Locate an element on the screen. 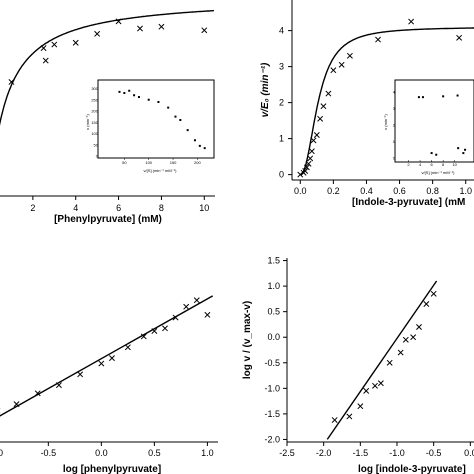 The height and width of the screenshot is (474, 474). tr-inset-x-tick-label: 4 is located at coordinates (420, 164).